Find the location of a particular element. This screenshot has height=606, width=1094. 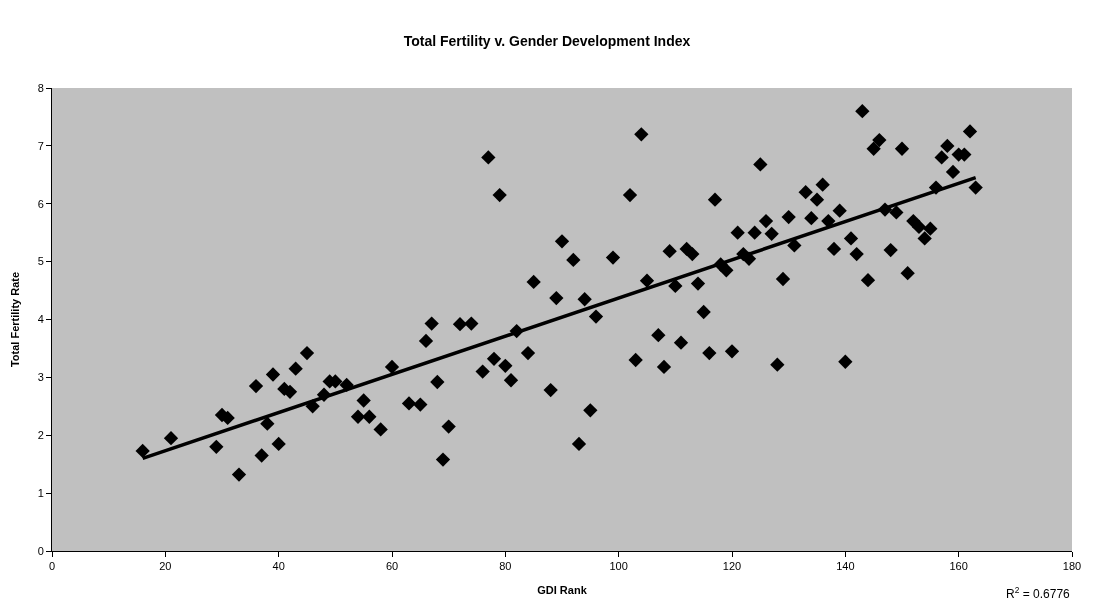

x-axis-title: GDI Rank is located at coordinates (562, 590).